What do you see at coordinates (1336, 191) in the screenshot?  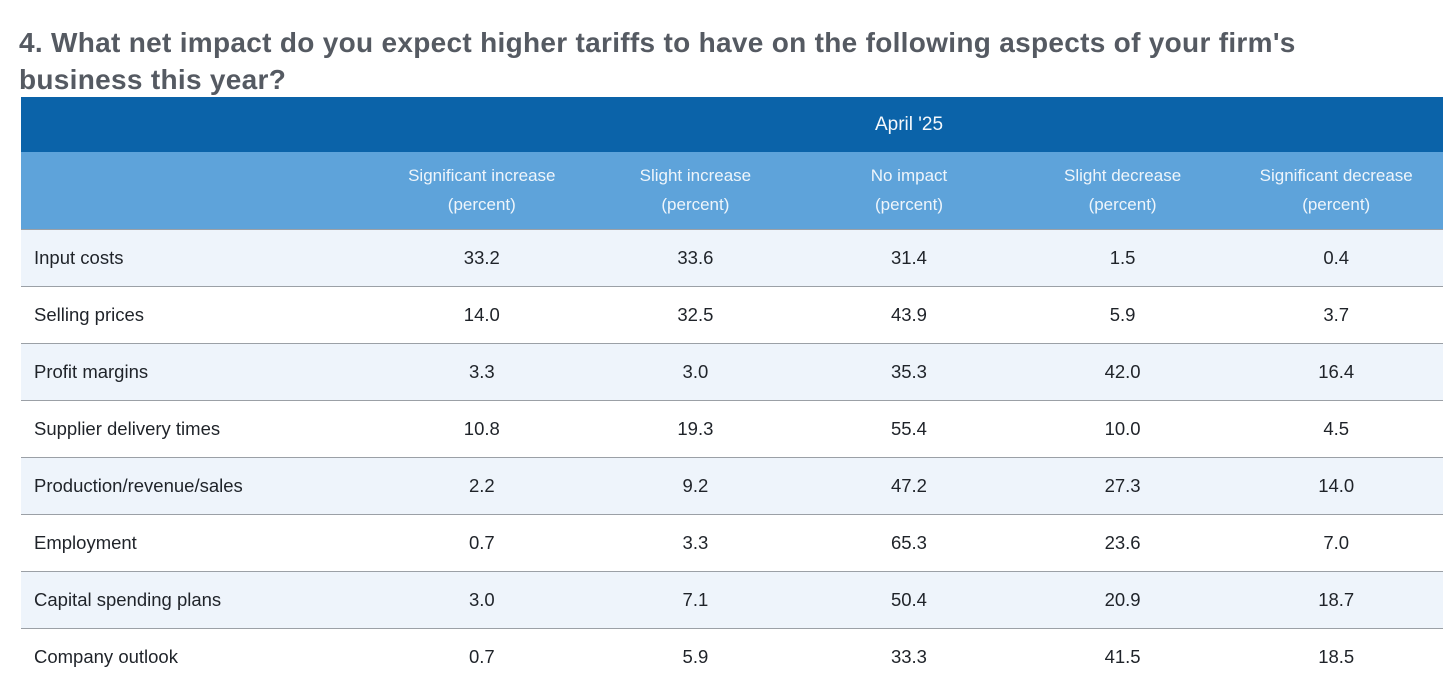 I see `column-header-significant-decrease: Significant decrease (percent)` at bounding box center [1336, 191].